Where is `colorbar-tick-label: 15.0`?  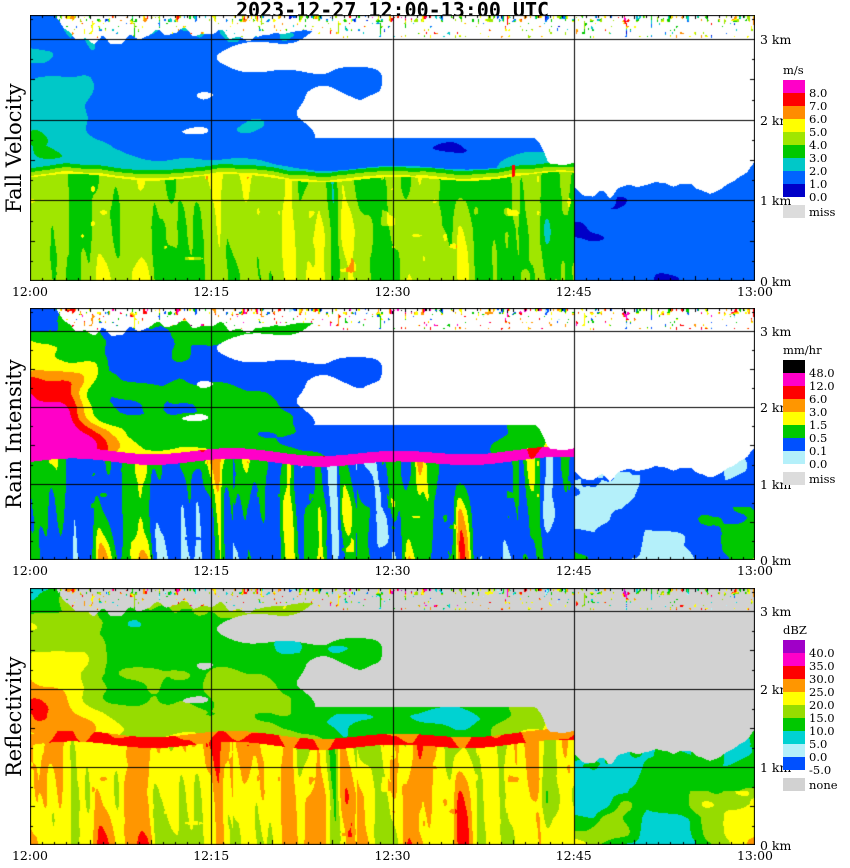
colorbar-tick-label: 15.0 is located at coordinates (822, 718).